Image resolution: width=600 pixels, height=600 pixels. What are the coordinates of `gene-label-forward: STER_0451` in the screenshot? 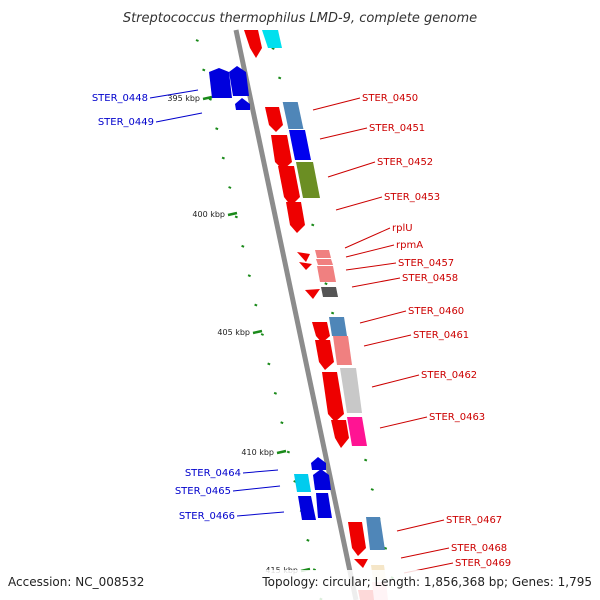 It's located at (397, 128).